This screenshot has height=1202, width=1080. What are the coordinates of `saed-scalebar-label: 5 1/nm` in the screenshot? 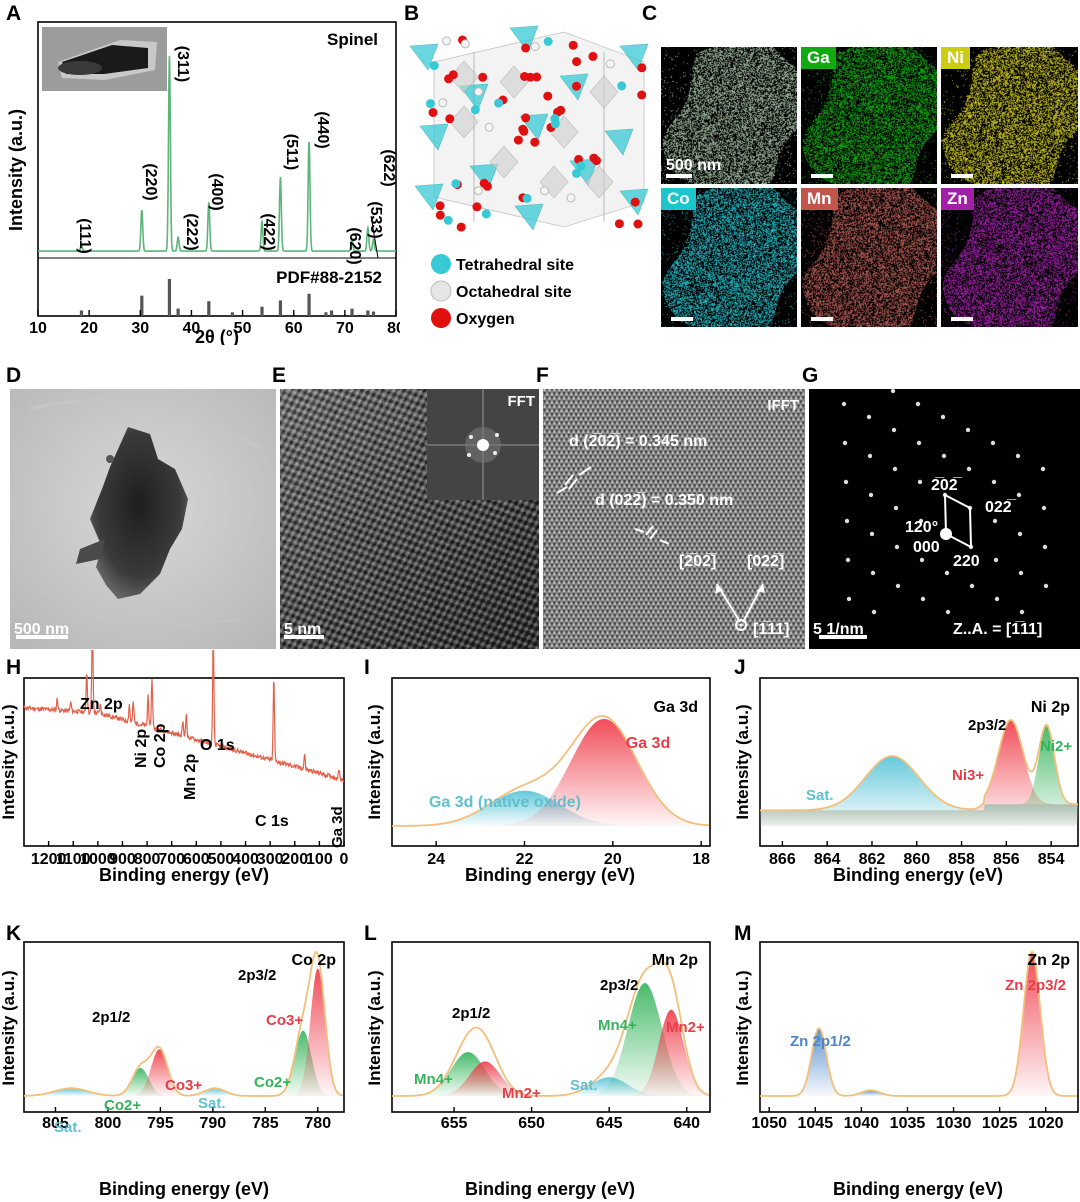 It's located at (838, 629).